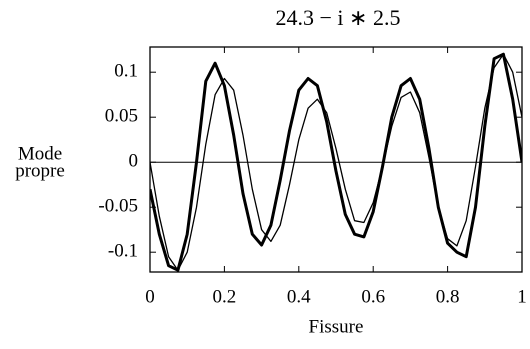  What do you see at coordinates (448, 296) in the screenshot?
I see `x-tick-label: 0.8` at bounding box center [448, 296].